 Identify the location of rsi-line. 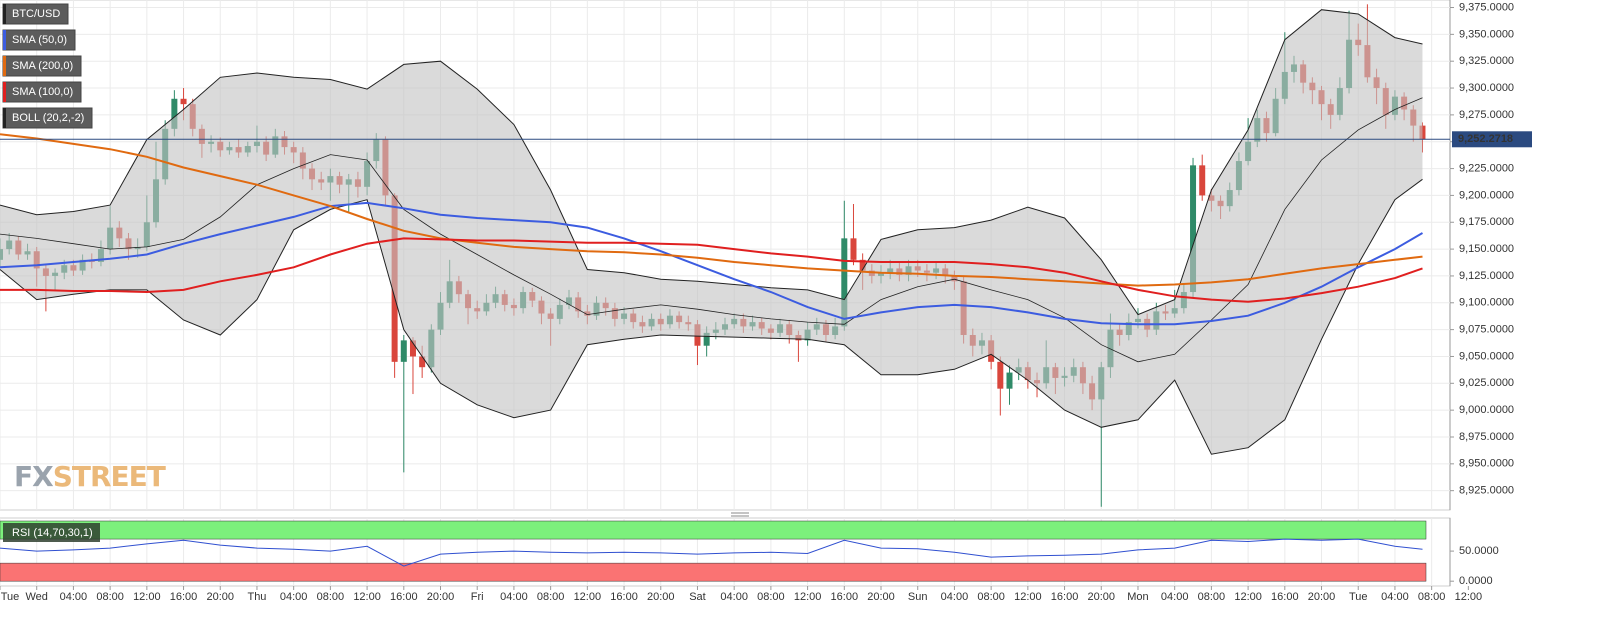
(711, 552).